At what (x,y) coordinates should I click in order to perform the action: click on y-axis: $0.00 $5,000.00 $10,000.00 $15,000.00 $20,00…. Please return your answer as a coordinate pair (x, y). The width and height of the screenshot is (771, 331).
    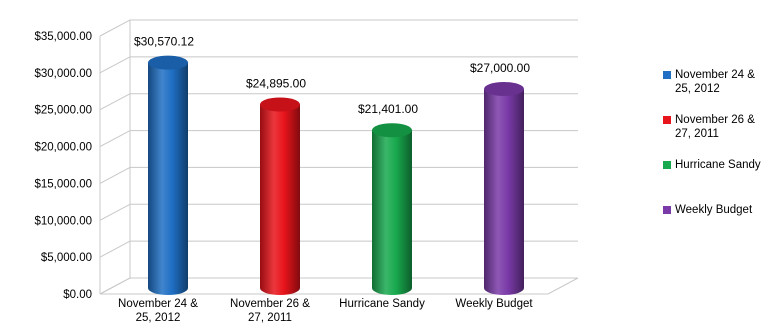
    Looking at the image, I should click on (63, 166).